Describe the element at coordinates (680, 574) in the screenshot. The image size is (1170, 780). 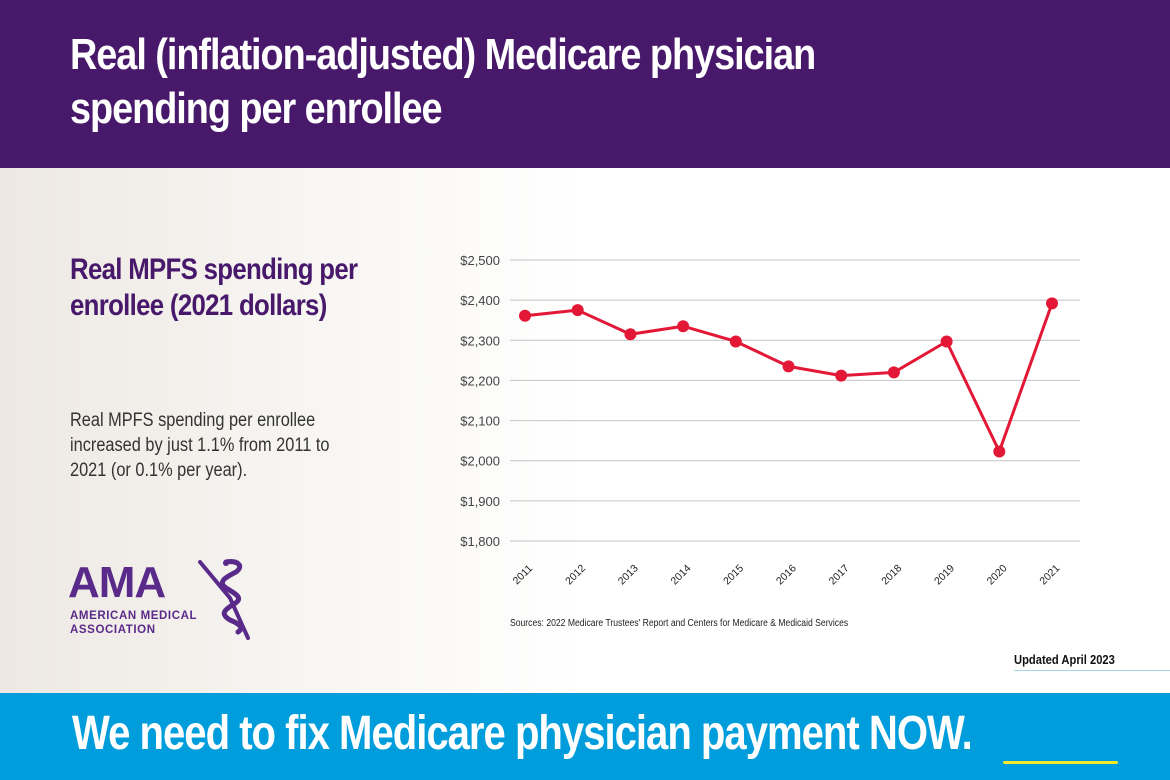
I see `x-tick-label: 2014` at that location.